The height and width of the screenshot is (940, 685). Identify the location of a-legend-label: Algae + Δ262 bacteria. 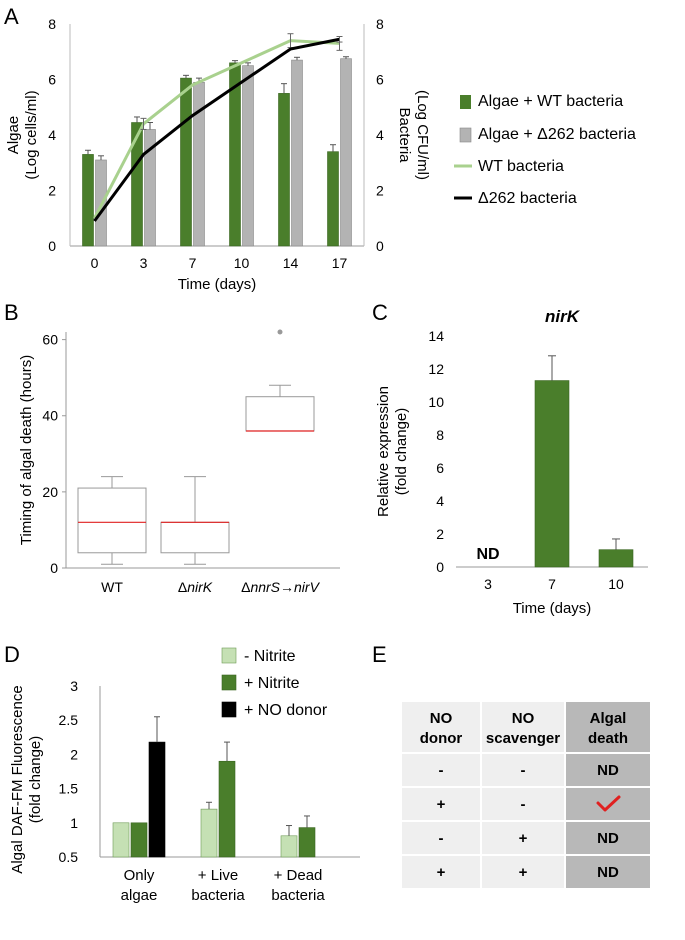
(557, 134).